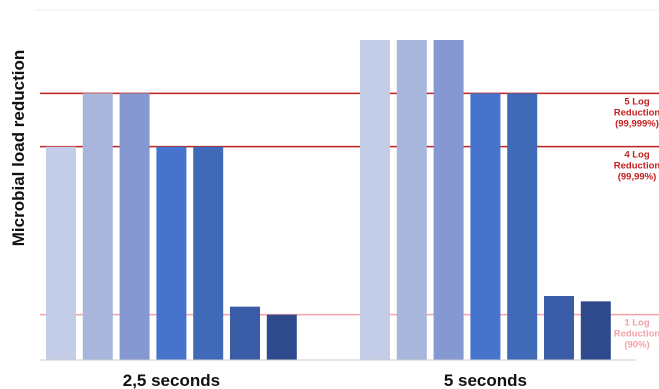 The height and width of the screenshot is (389, 659). I want to click on reference-label-1: 4 Log Reduction (99,99%), so click(636, 166).